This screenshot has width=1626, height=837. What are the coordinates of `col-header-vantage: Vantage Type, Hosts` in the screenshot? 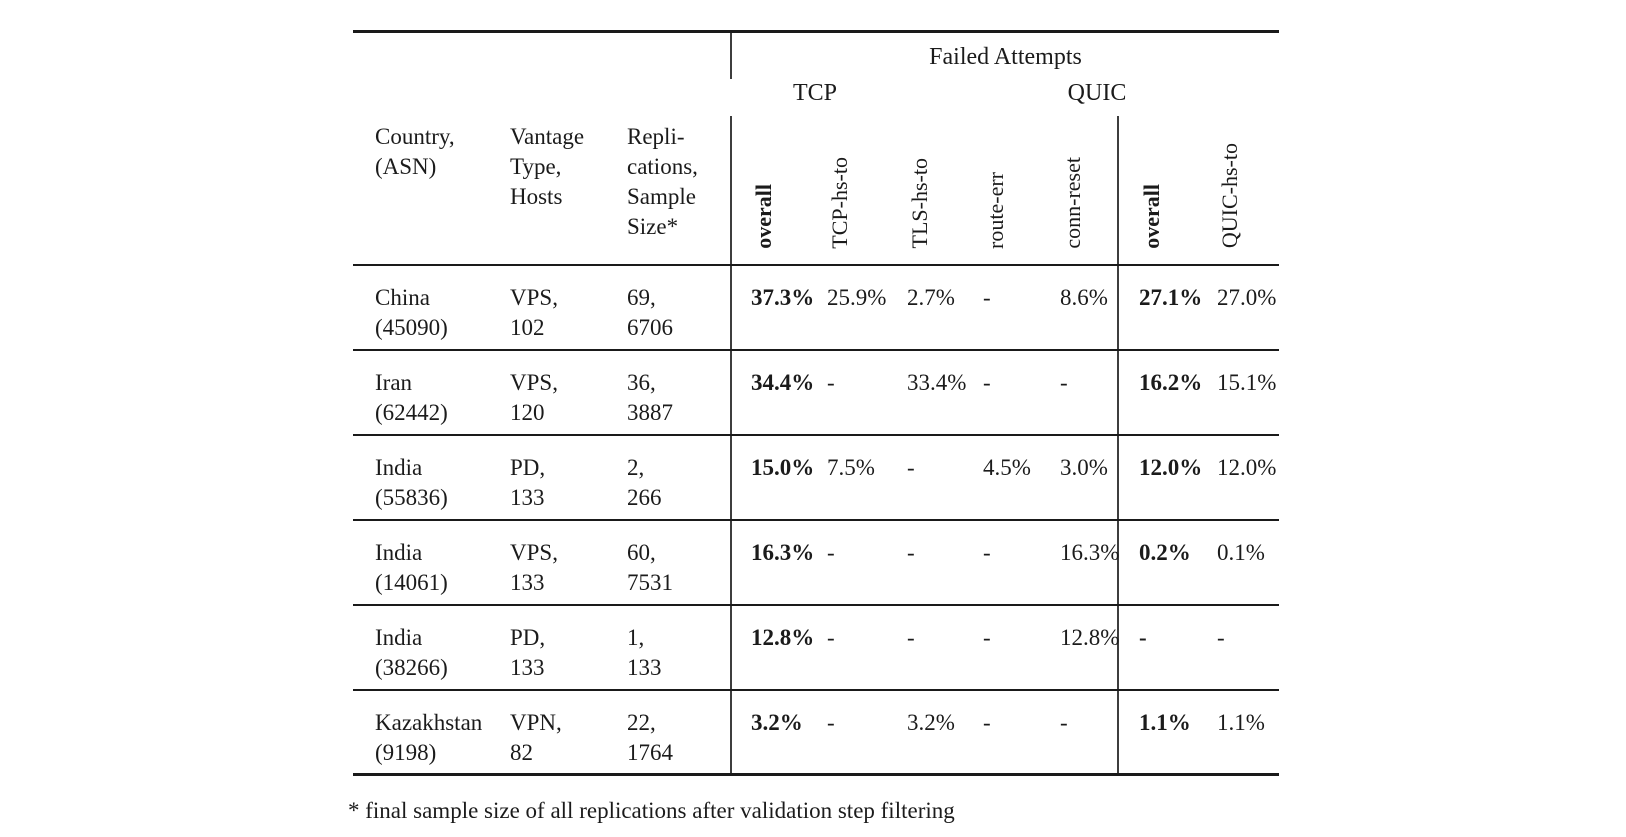 It's located at (568, 190).